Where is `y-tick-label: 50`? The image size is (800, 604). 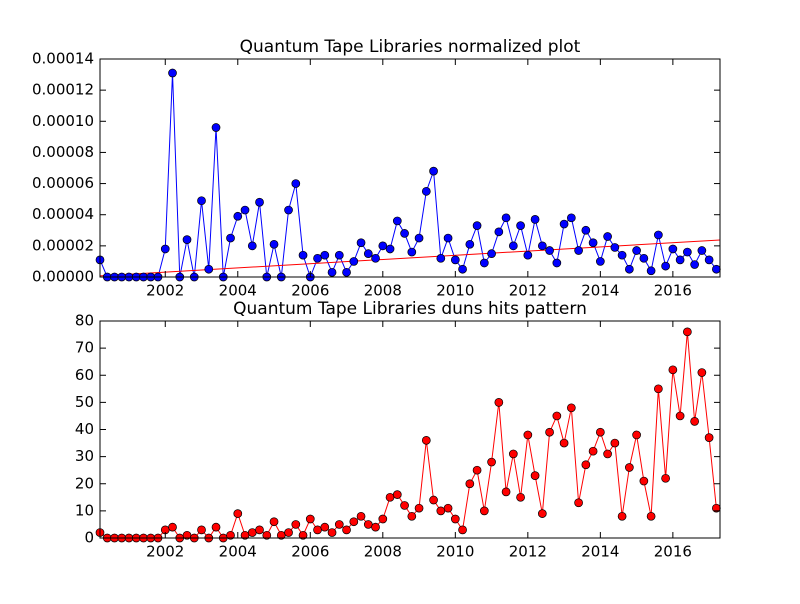 y-tick-label: 50 is located at coordinates (84, 402).